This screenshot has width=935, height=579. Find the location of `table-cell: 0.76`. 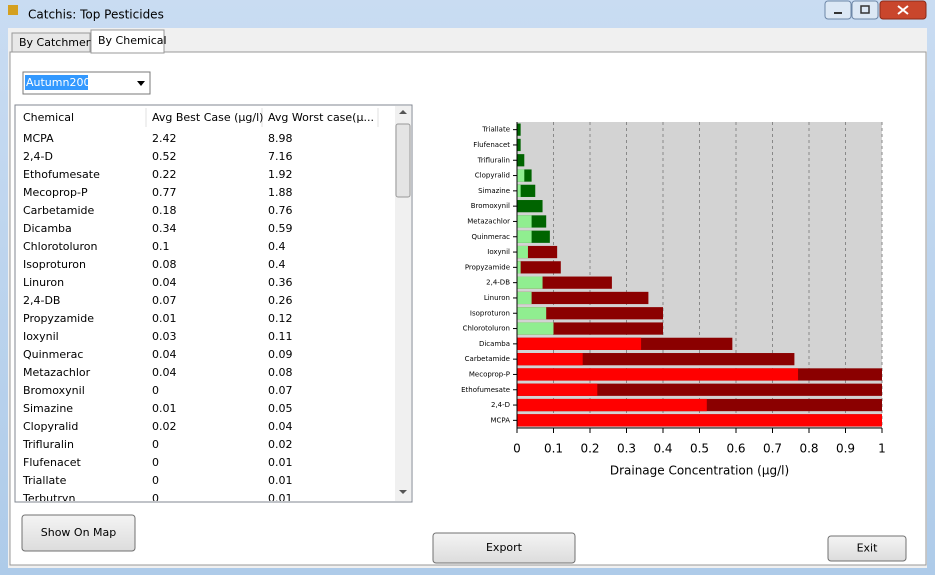

table-cell: 0.76 is located at coordinates (280, 210).